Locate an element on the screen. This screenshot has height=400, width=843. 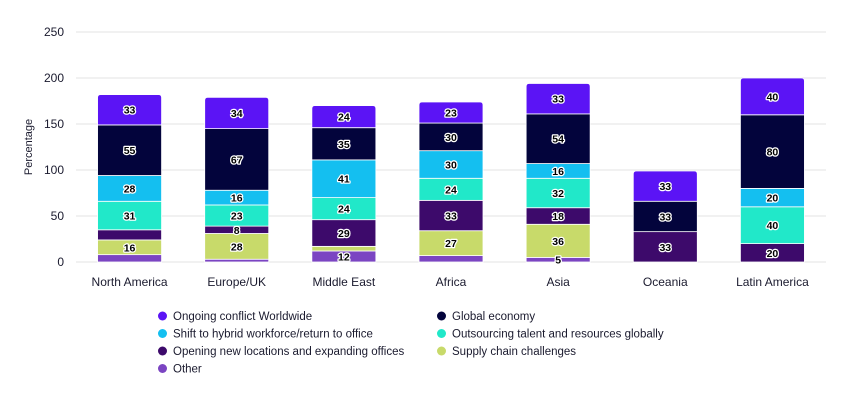
bar-oceania-global-economy is located at coordinates (665, 216).